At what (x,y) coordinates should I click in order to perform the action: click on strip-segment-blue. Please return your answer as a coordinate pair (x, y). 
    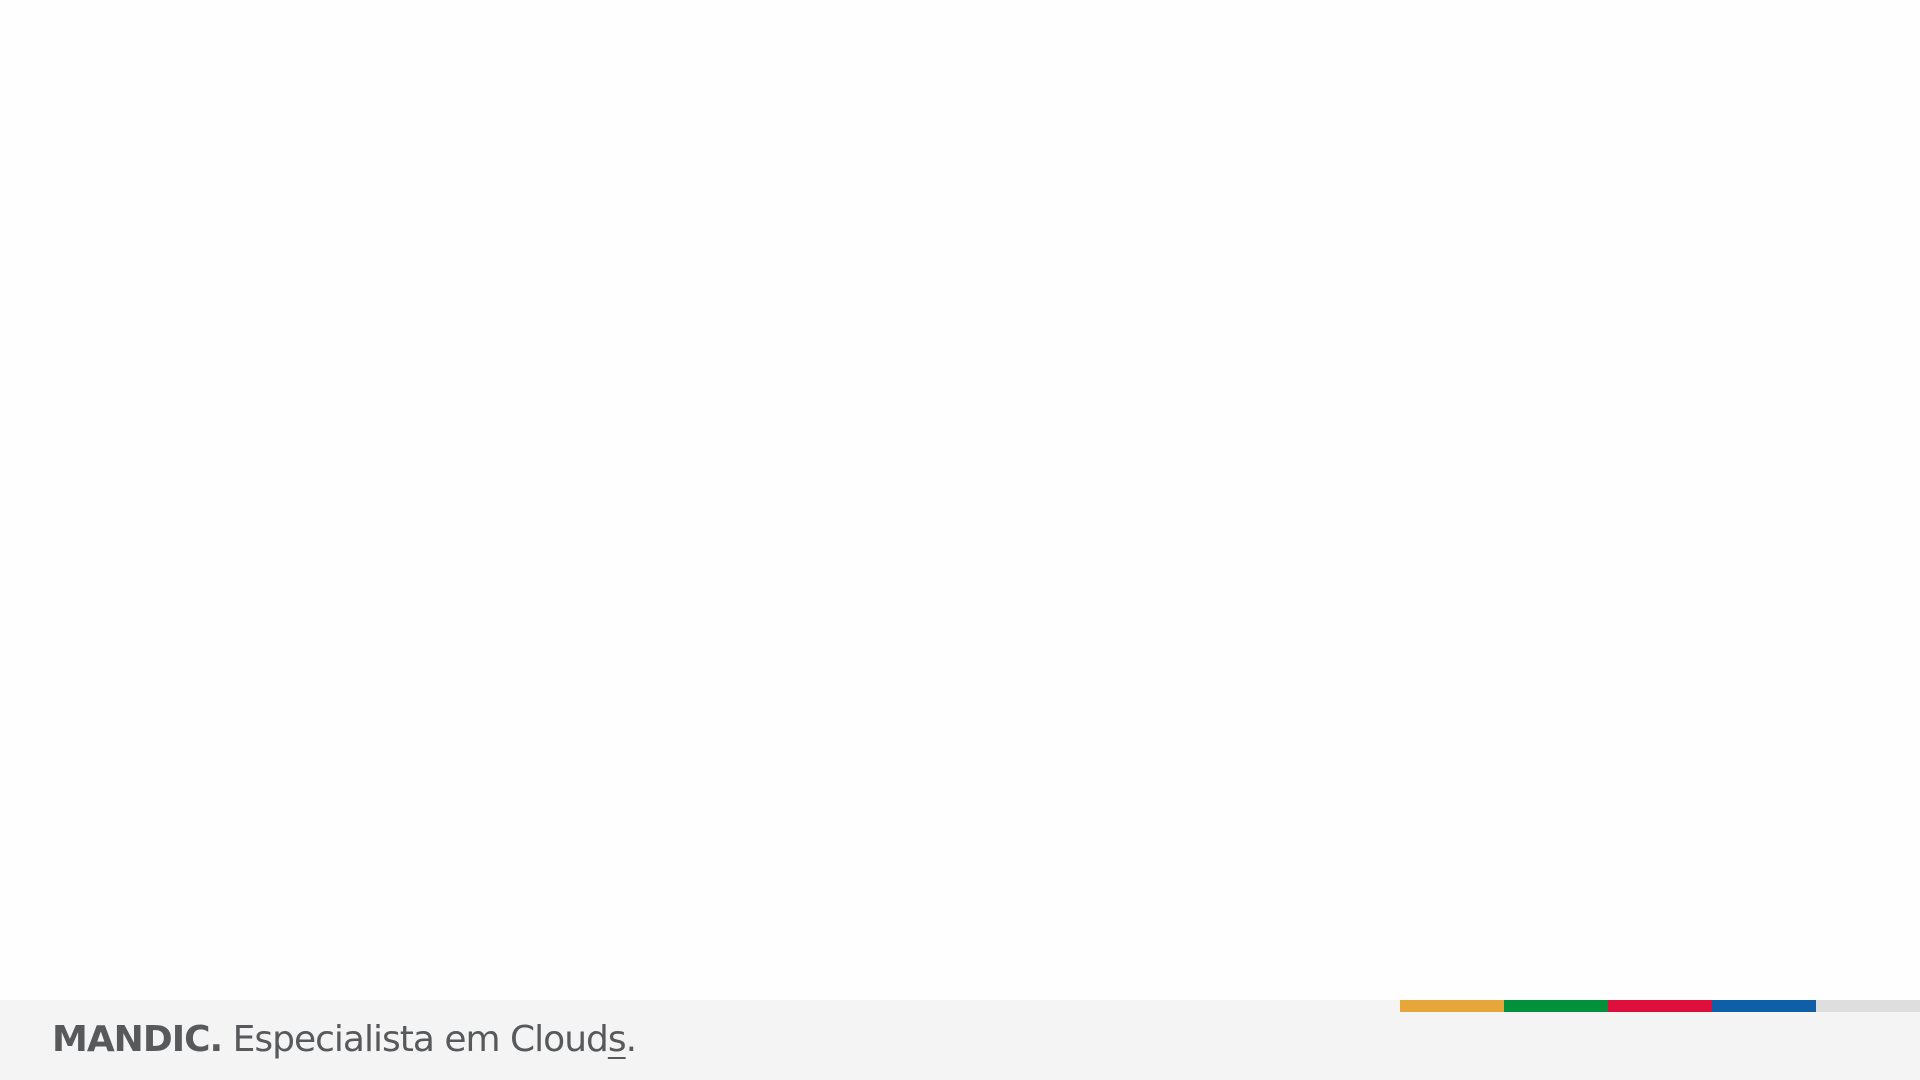
    Looking at the image, I should click on (1764, 1006).